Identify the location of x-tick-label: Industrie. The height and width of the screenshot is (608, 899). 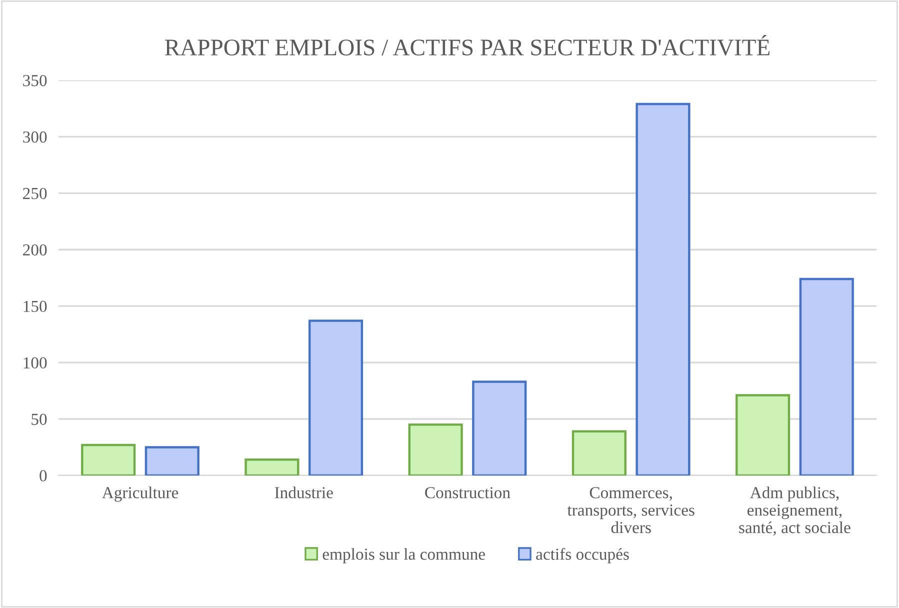
(303, 492).